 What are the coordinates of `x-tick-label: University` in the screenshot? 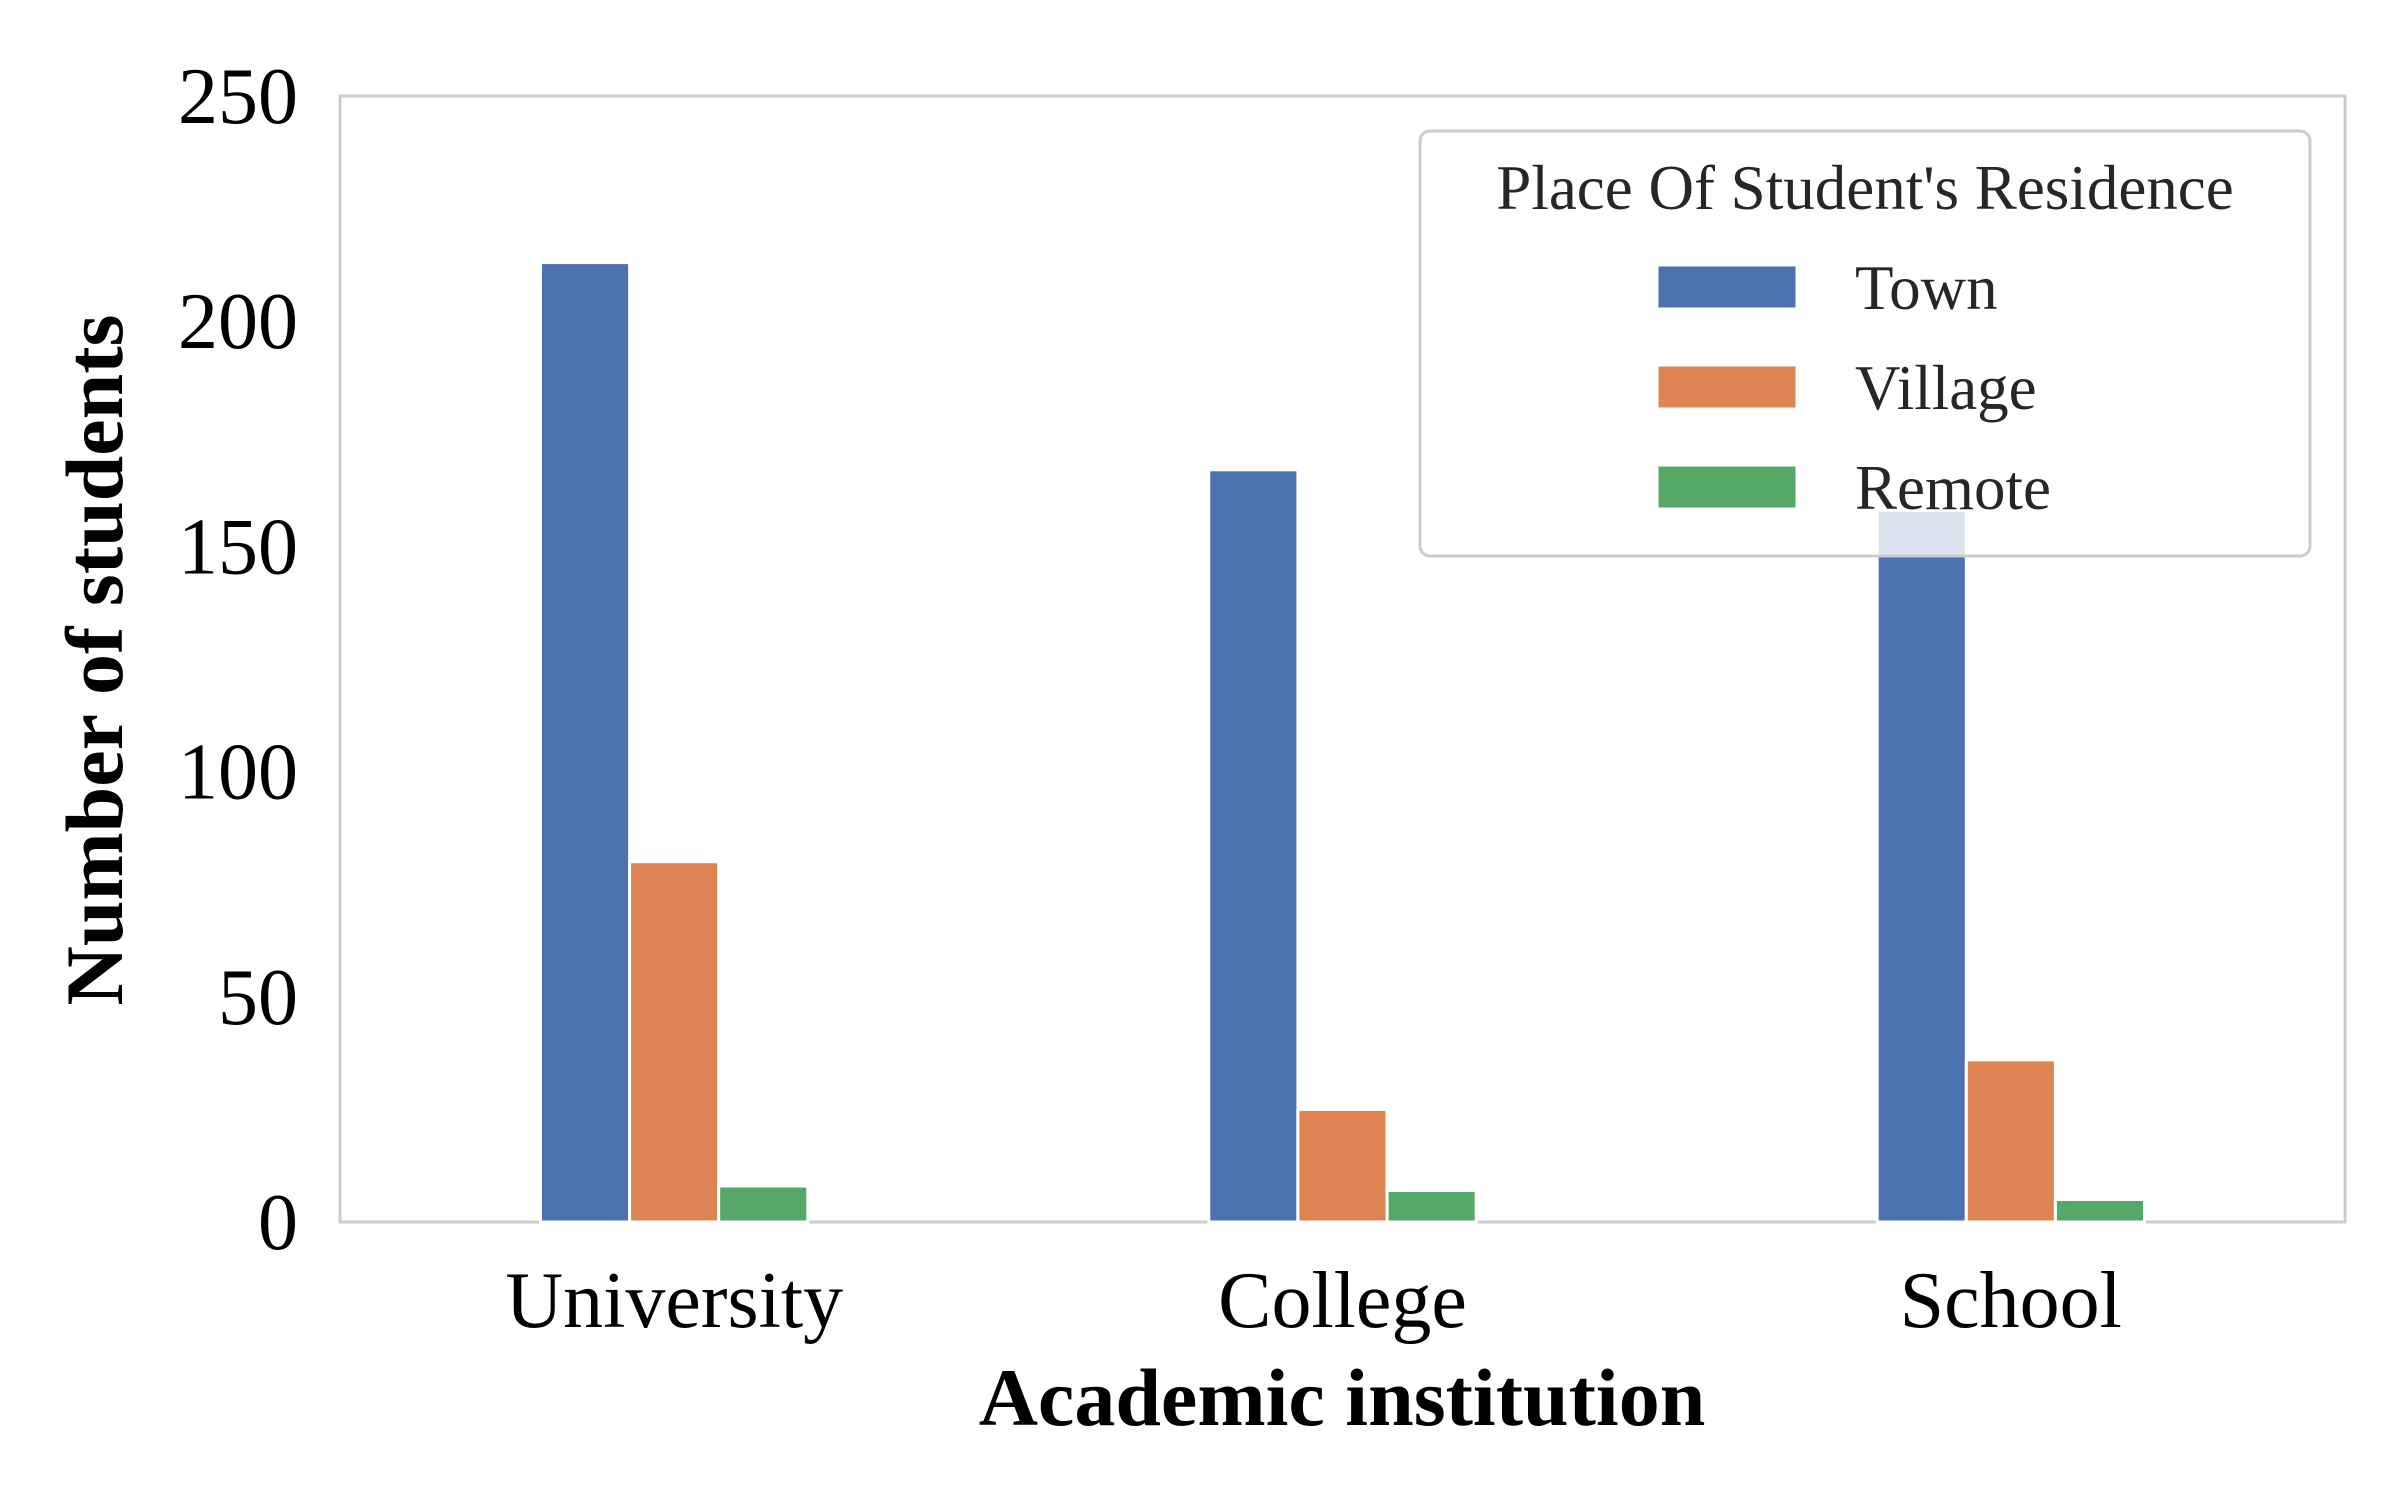 It's located at (674, 1301).